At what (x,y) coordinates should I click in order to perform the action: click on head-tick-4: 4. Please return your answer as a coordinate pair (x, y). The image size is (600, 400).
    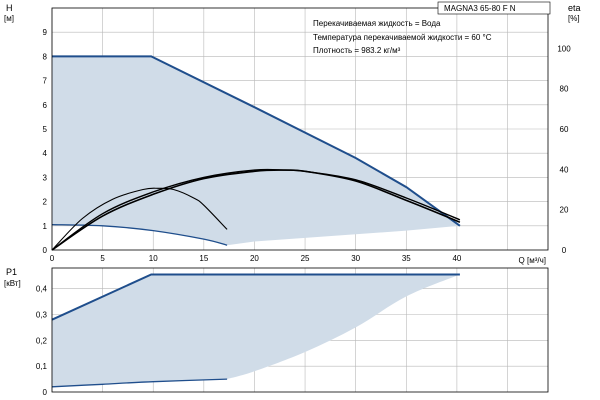
    Looking at the image, I should click on (45, 153).